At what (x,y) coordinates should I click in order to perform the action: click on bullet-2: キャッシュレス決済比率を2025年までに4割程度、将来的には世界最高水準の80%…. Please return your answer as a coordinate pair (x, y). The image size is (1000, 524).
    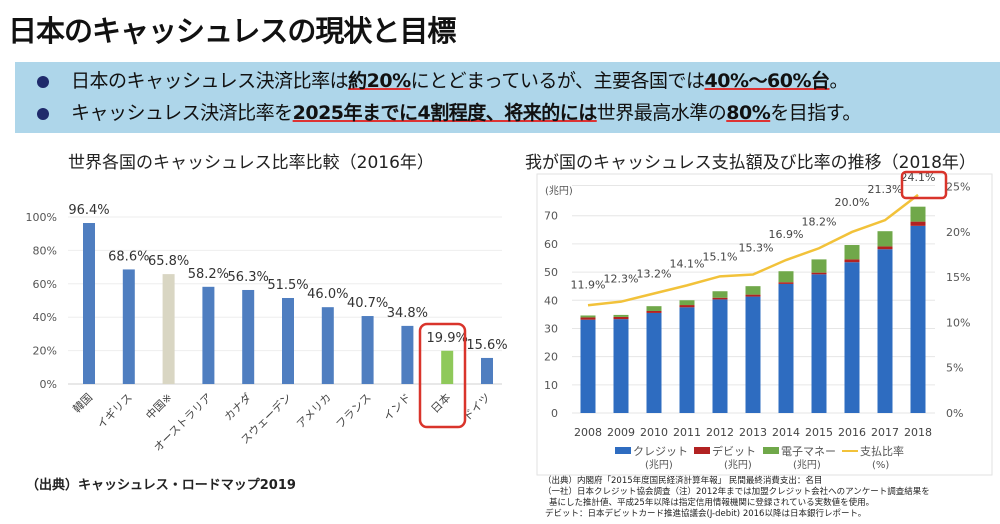
    Looking at the image, I should click on (449, 111).